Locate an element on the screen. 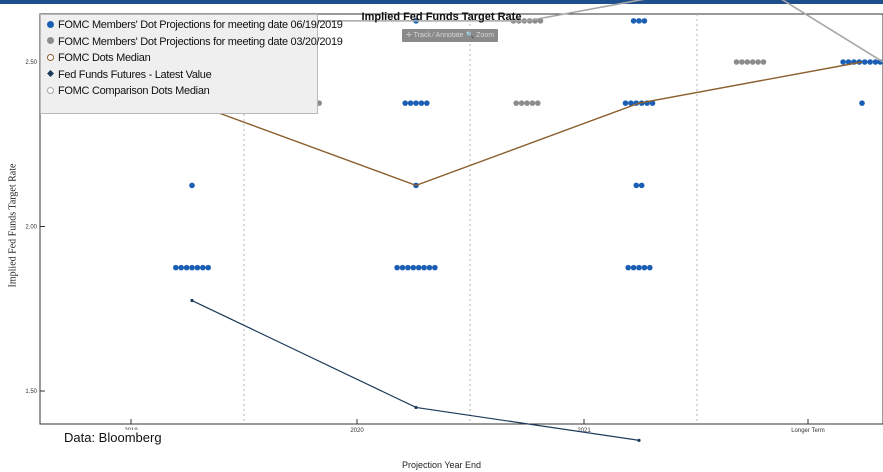  legend-label: FOMC Dots Median is located at coordinates (104, 58).